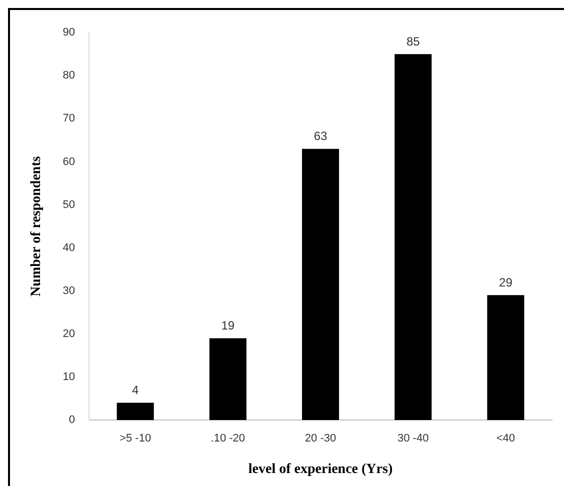  What do you see at coordinates (72, 420) in the screenshot?
I see `y-tick-label: 0` at bounding box center [72, 420].